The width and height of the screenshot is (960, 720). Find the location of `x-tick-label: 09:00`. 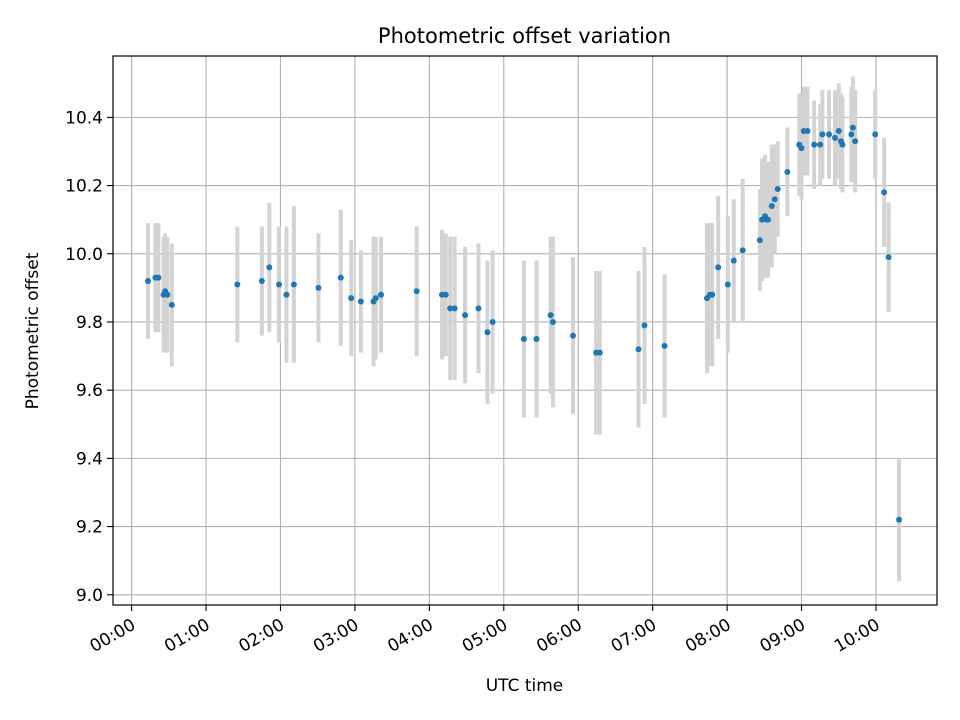

x-tick-label: 09:00 is located at coordinates (783, 636).